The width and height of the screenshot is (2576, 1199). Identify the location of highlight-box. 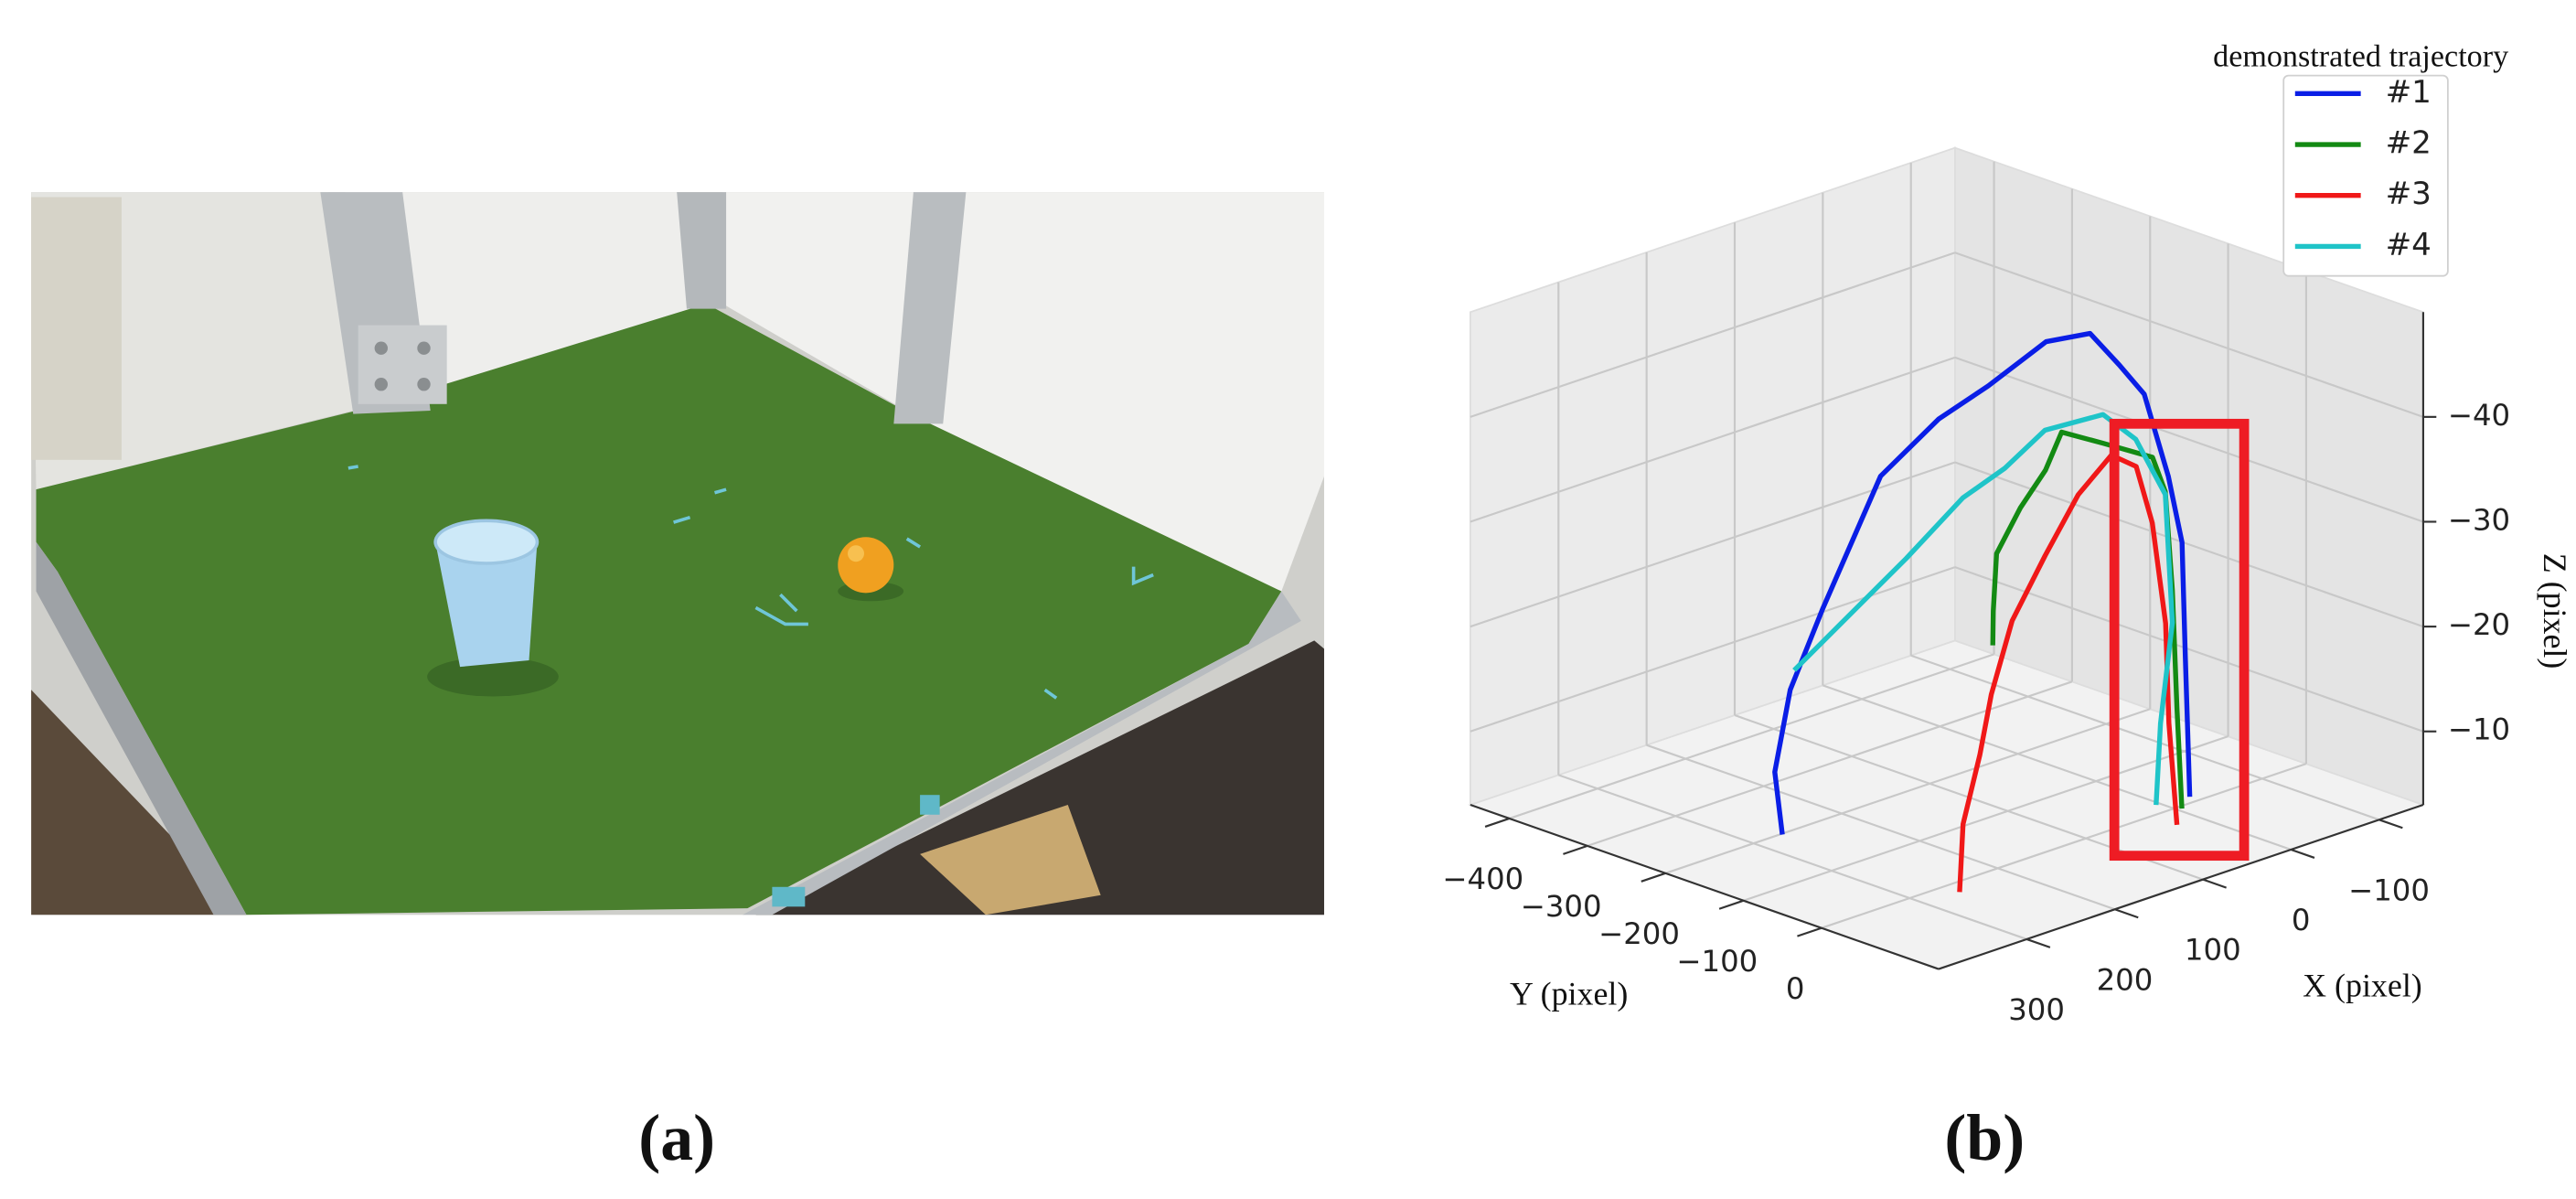
(2179, 640).